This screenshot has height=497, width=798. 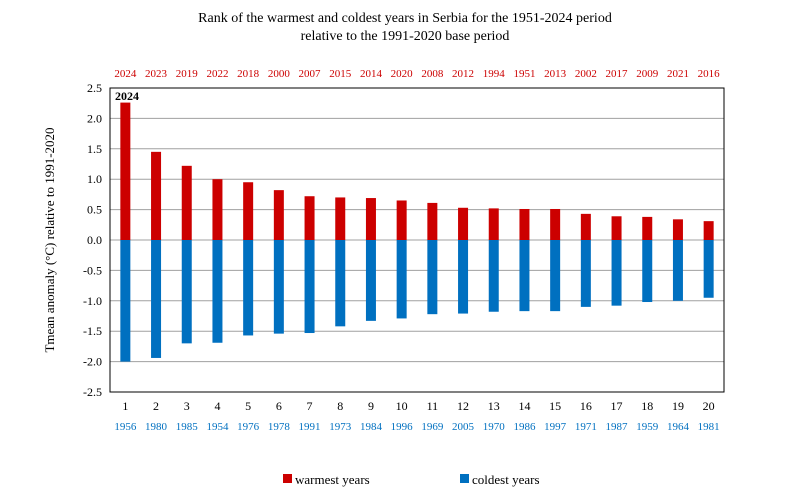 I want to click on rank-label: 12, so click(x=463, y=406).